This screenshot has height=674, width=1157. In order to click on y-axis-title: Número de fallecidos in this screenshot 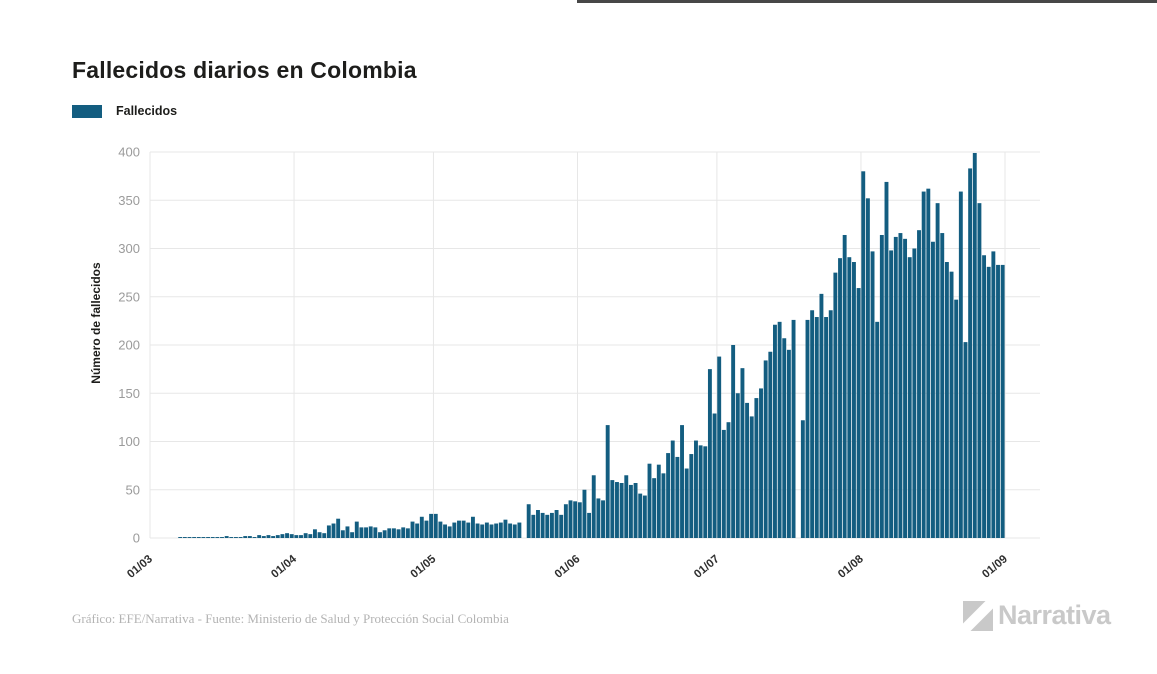, I will do `click(96, 323)`.